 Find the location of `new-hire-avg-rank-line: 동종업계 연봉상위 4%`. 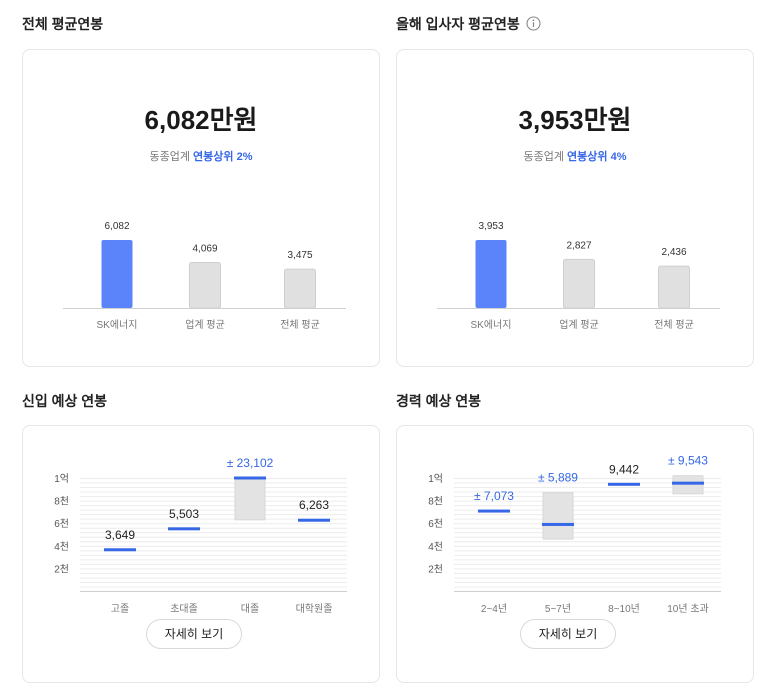

new-hire-avg-rank-line: 동종업계 연봉상위 4% is located at coordinates (575, 156).